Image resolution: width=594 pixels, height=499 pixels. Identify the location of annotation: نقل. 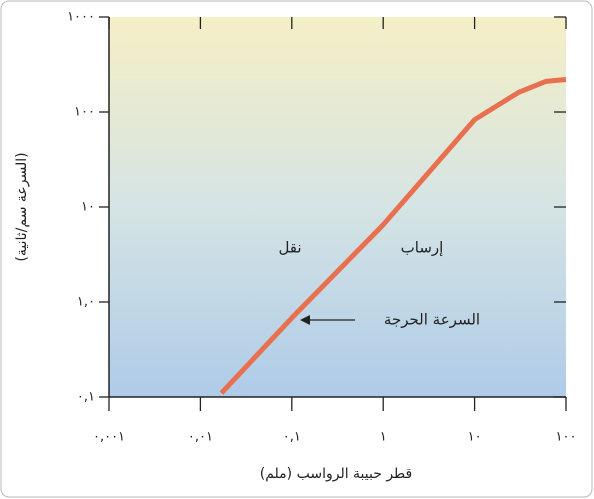
(289, 248).